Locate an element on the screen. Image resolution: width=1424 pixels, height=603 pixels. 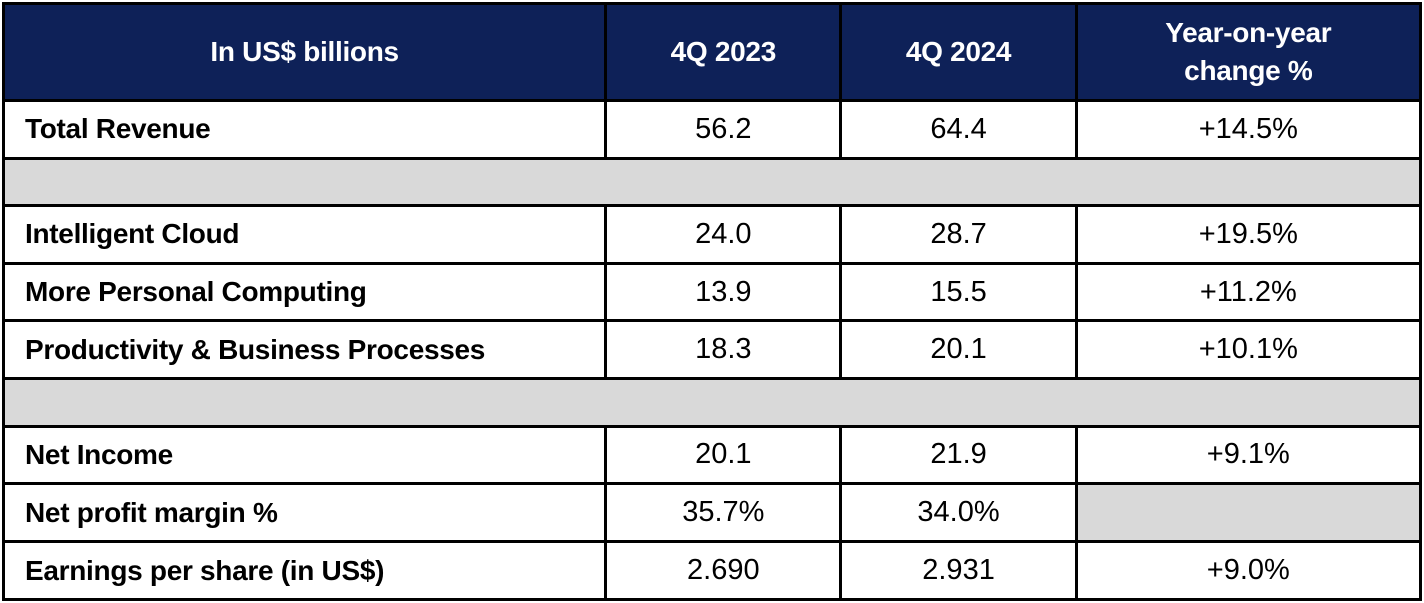
value-4q2024: 20.1 is located at coordinates (958, 350).